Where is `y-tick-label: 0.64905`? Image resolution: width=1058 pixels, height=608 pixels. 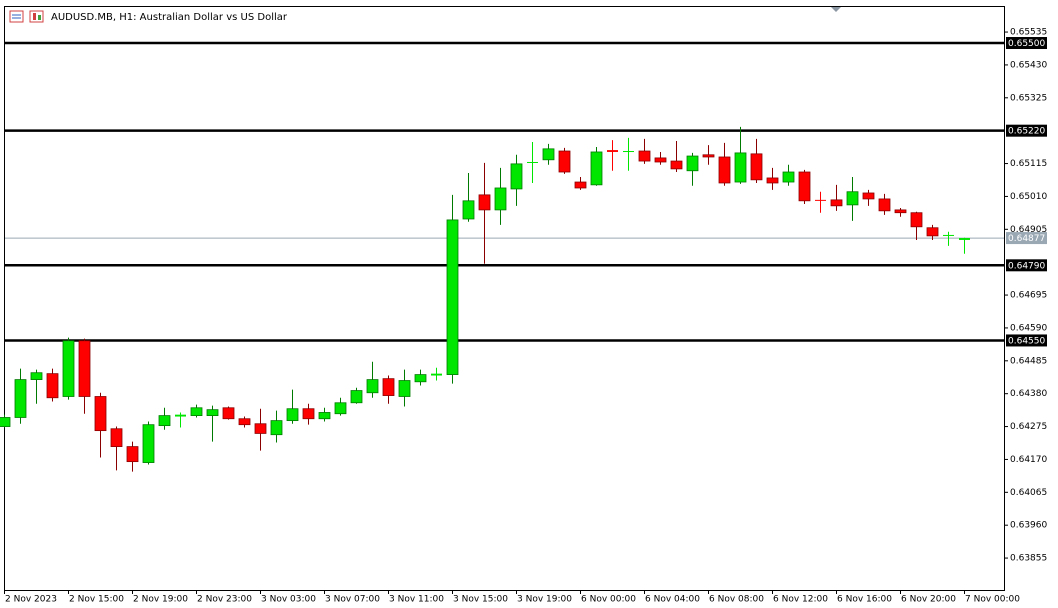
y-tick-label: 0.64905 is located at coordinates (1028, 230).